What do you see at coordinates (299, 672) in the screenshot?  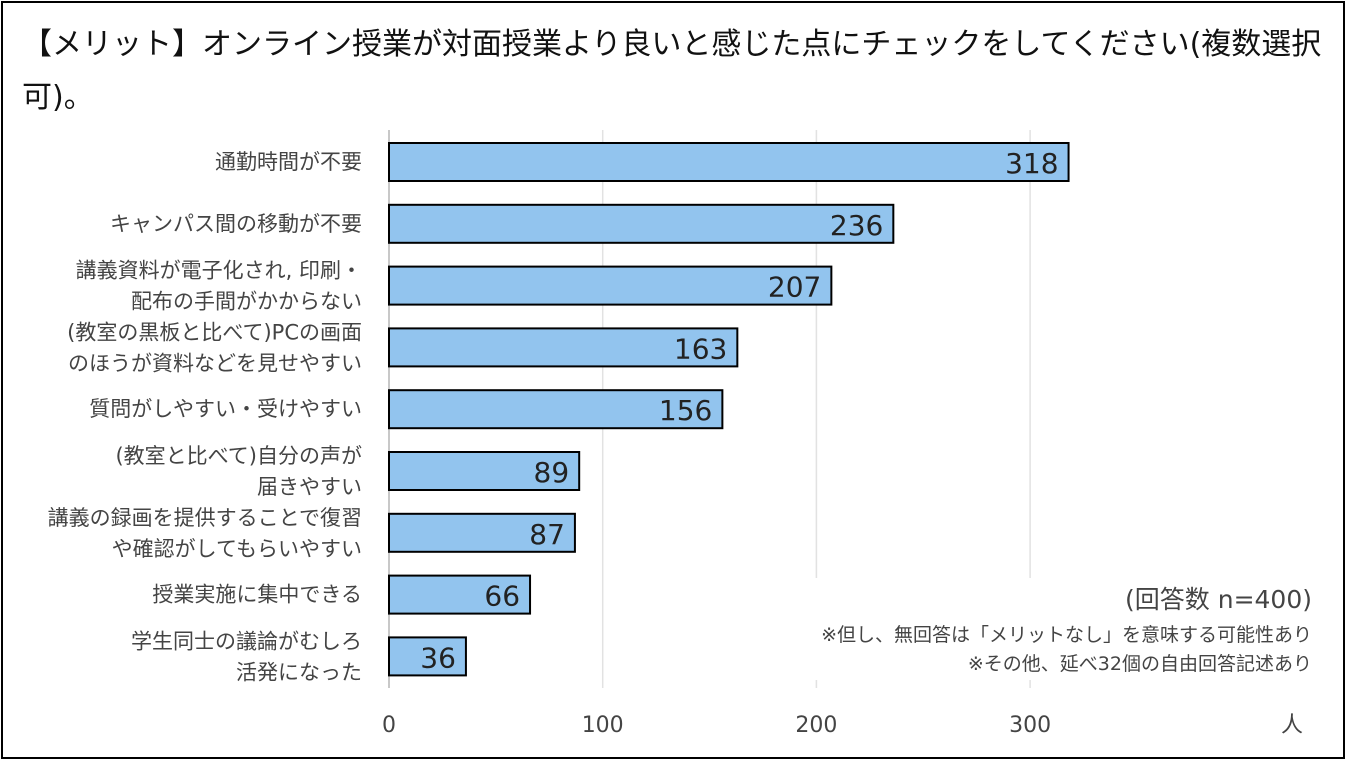 I see `category-label: 活発になった` at bounding box center [299, 672].